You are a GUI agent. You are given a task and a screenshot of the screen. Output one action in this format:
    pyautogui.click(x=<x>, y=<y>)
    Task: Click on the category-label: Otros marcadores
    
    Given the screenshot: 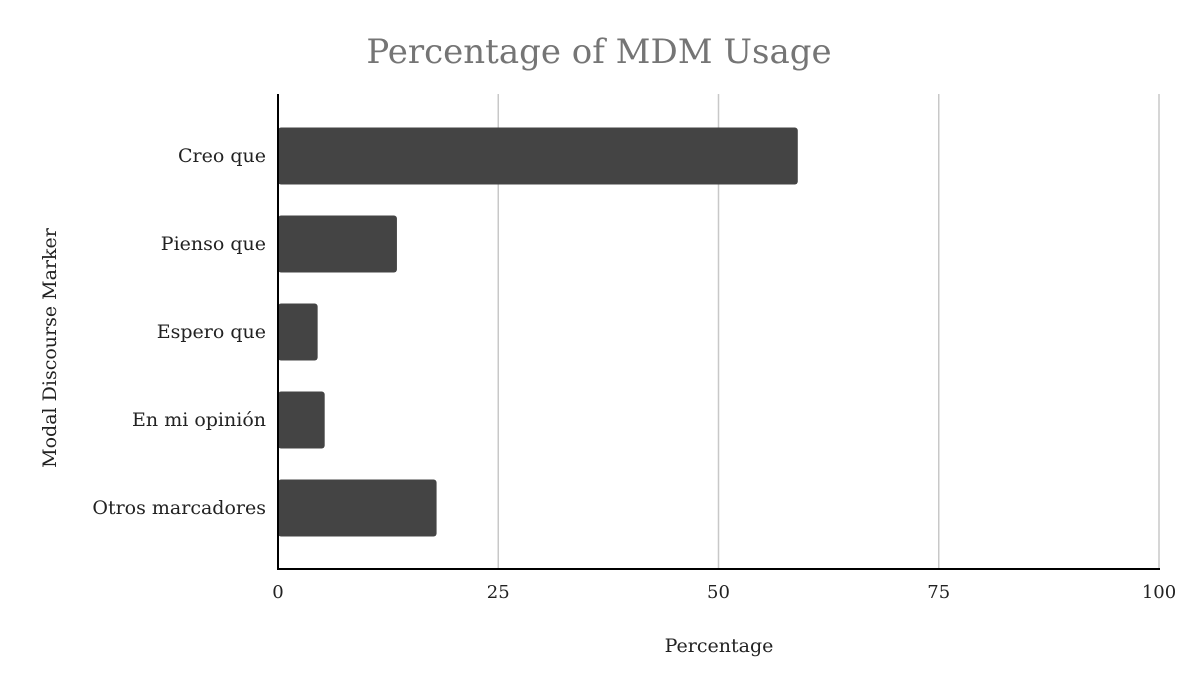 What is the action you would take?
    pyautogui.click(x=179, y=508)
    